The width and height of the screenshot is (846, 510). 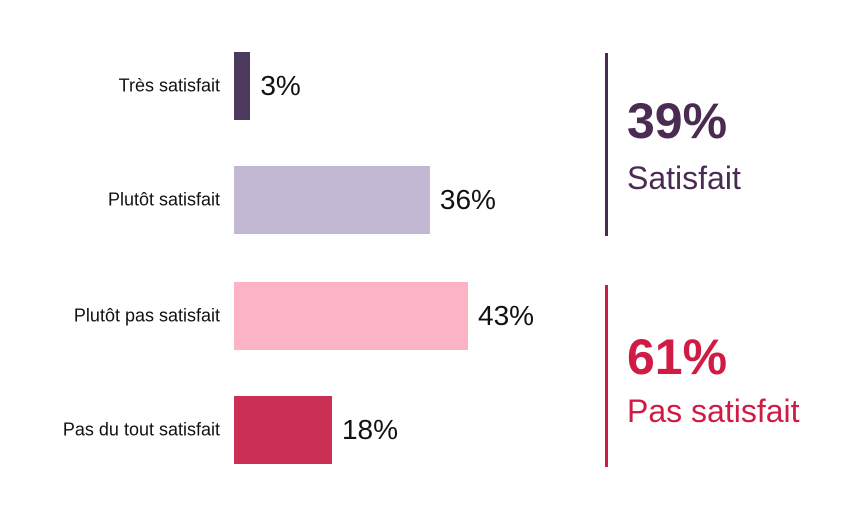 What do you see at coordinates (677, 357) in the screenshot?
I see `summary-value: 61%` at bounding box center [677, 357].